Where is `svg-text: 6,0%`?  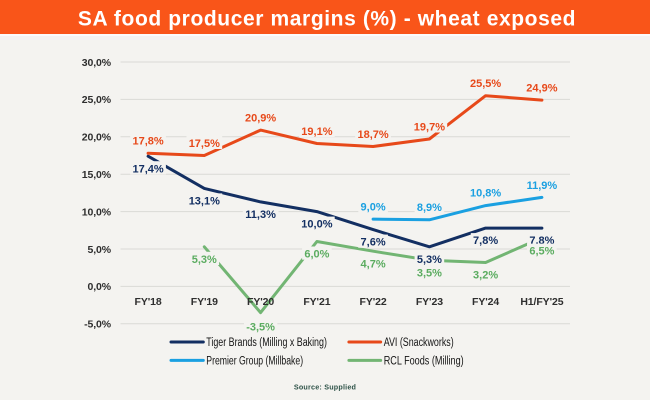
svg-text: 6,0% is located at coordinates (316, 255).